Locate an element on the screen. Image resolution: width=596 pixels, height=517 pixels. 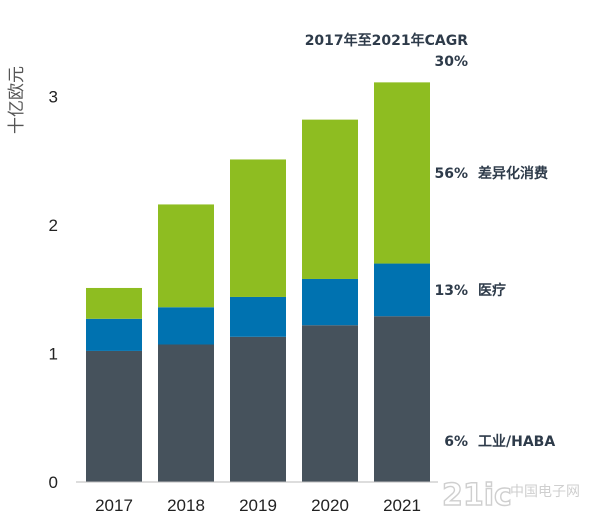
series-cagr-label: 13% is located at coordinates (451, 291).